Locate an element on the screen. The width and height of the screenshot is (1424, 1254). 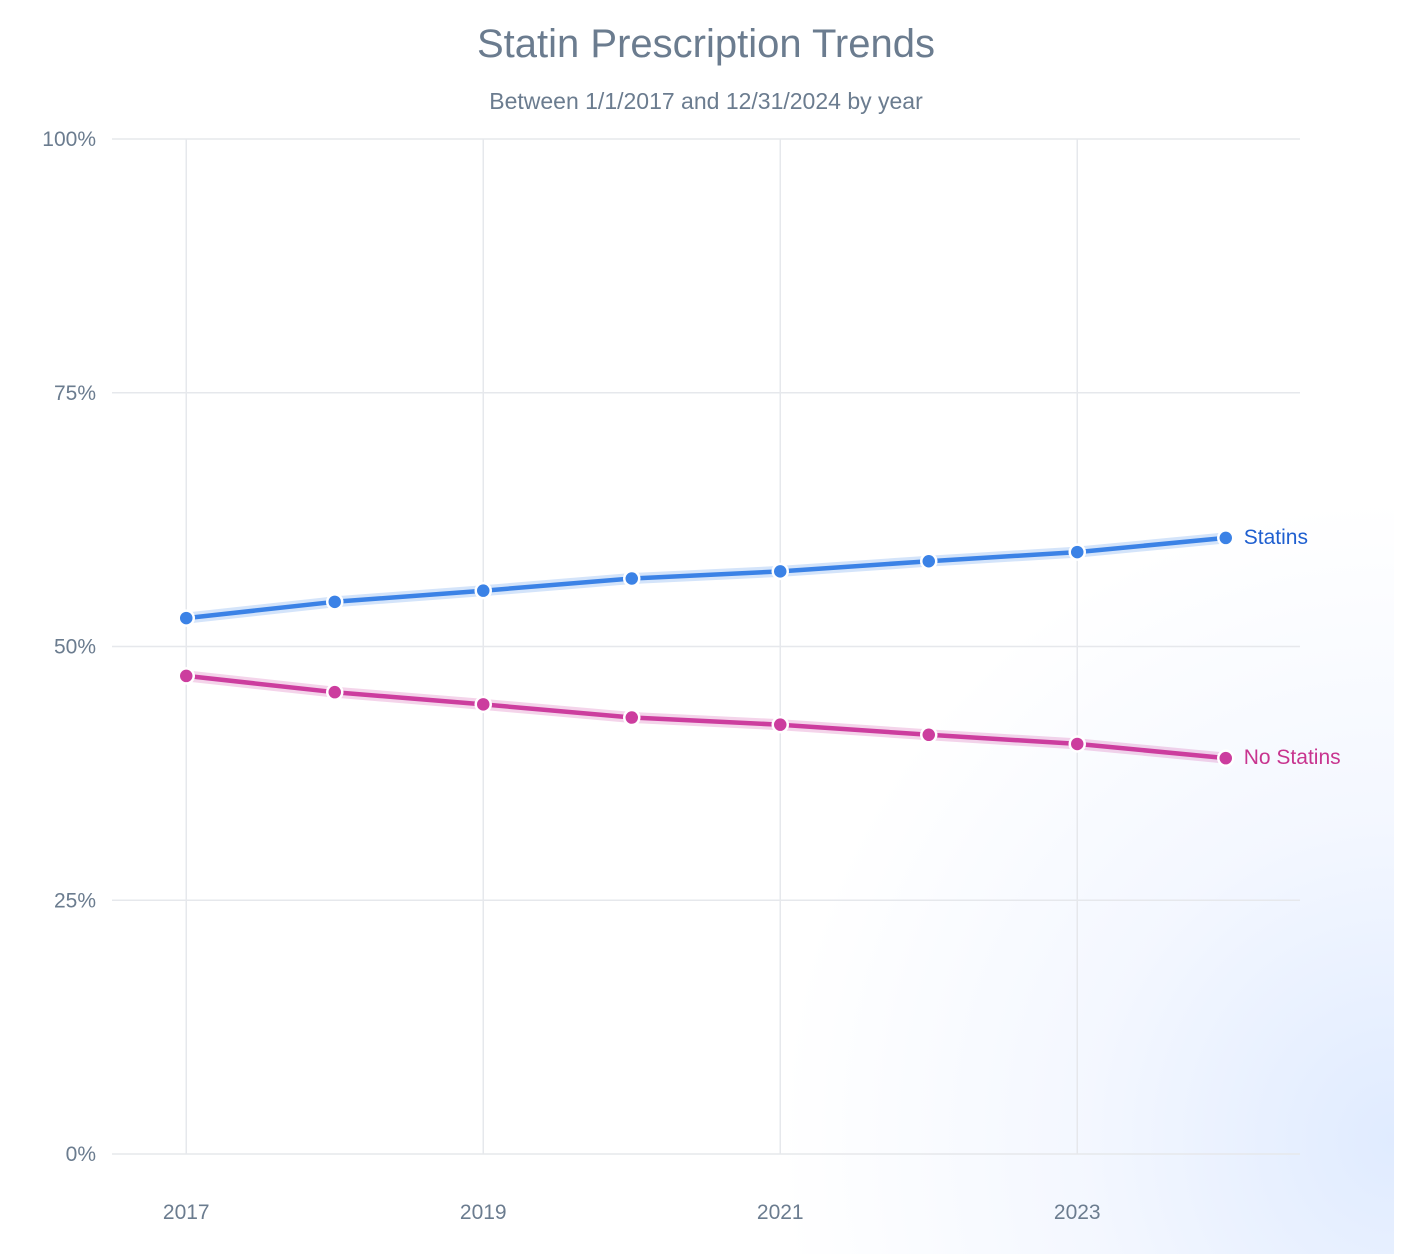
data-point-statins-2023 is located at coordinates (1077, 552).